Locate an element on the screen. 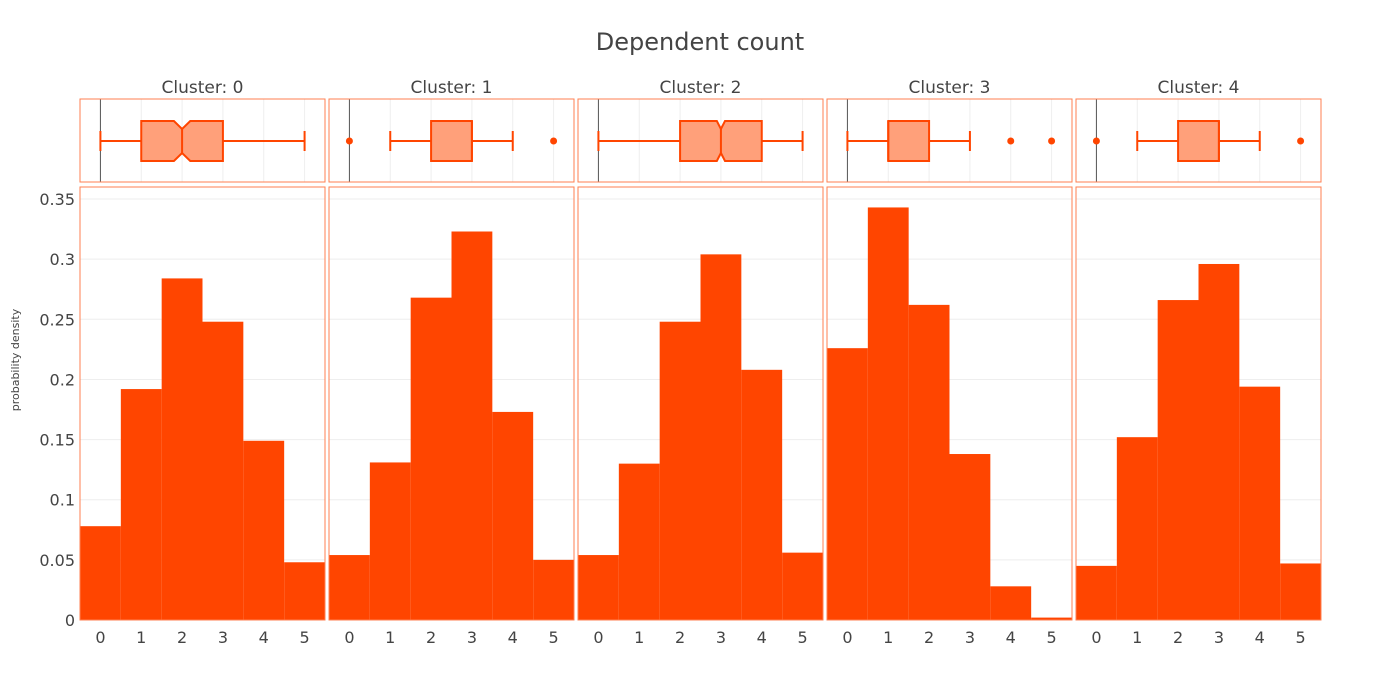  y-axis-label: probability density is located at coordinates (15, 359).